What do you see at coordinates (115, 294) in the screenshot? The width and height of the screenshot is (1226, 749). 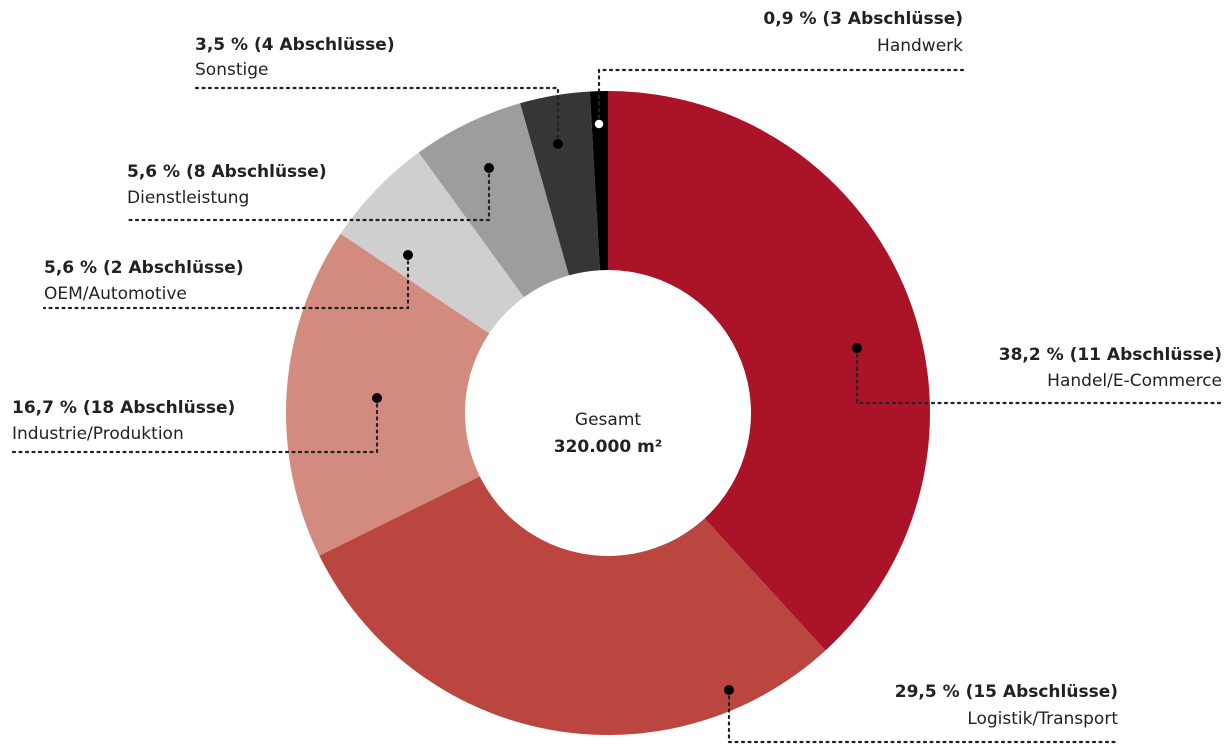 I see `category-label: OEM/Automotive` at bounding box center [115, 294].